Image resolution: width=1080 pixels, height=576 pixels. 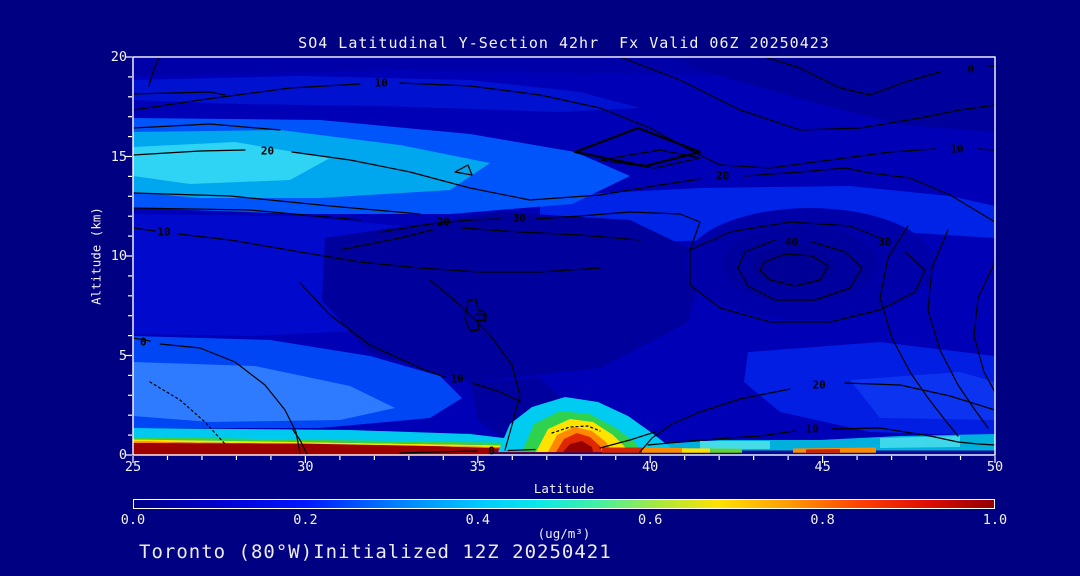 I want to click on colorbar-tick-label: 0.0, so click(x=133, y=520).